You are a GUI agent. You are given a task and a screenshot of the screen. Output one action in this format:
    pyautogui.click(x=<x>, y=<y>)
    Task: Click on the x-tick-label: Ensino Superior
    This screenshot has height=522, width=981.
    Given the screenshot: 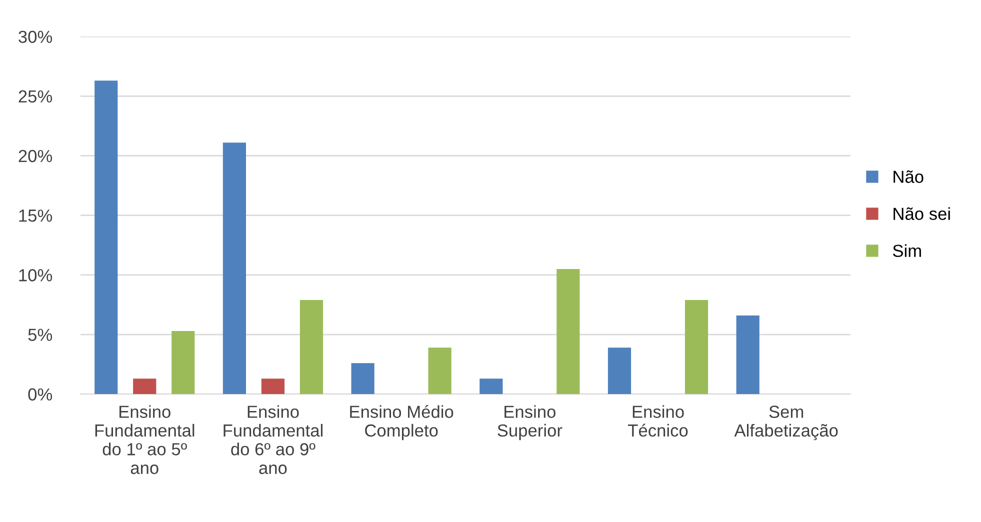 What is the action you would take?
    pyautogui.click(x=530, y=422)
    